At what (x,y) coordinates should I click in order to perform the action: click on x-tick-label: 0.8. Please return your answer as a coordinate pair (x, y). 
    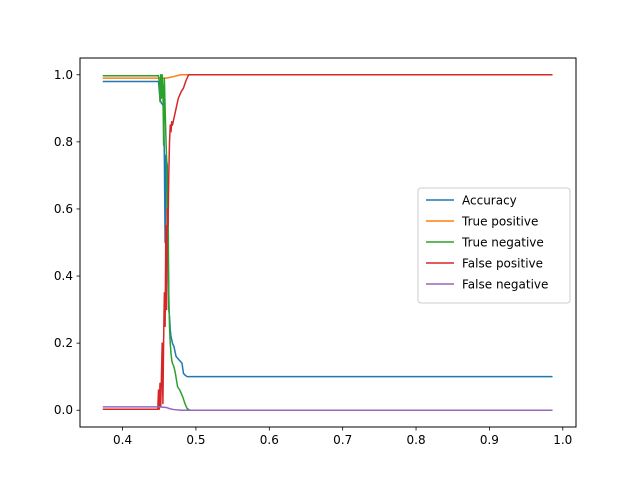
    Looking at the image, I should click on (416, 440).